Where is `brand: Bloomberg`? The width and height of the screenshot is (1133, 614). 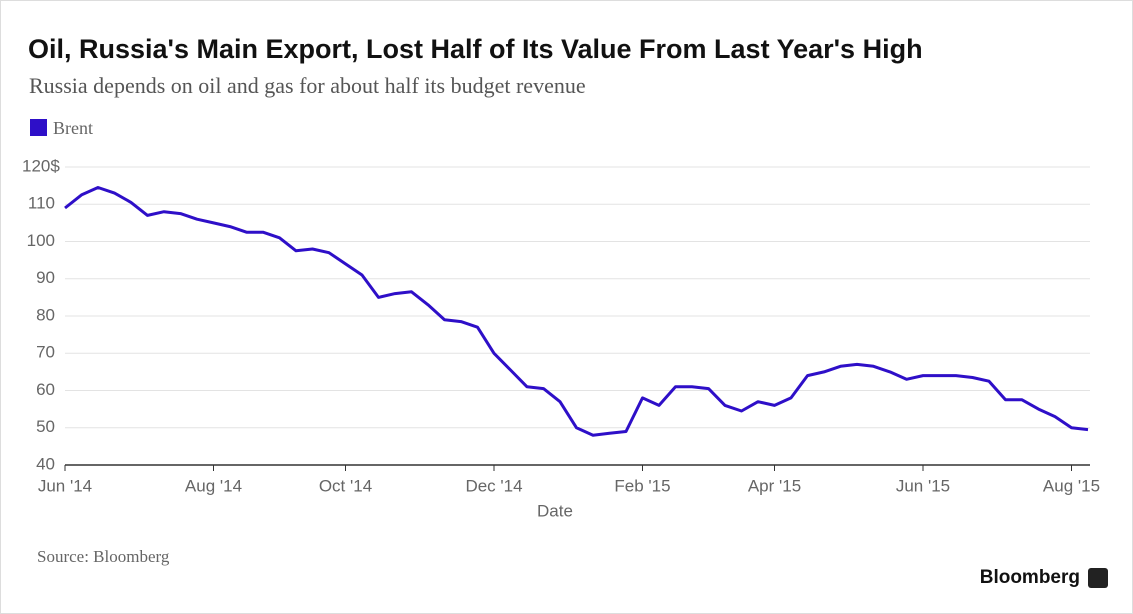 brand: Bloomberg is located at coordinates (1030, 577).